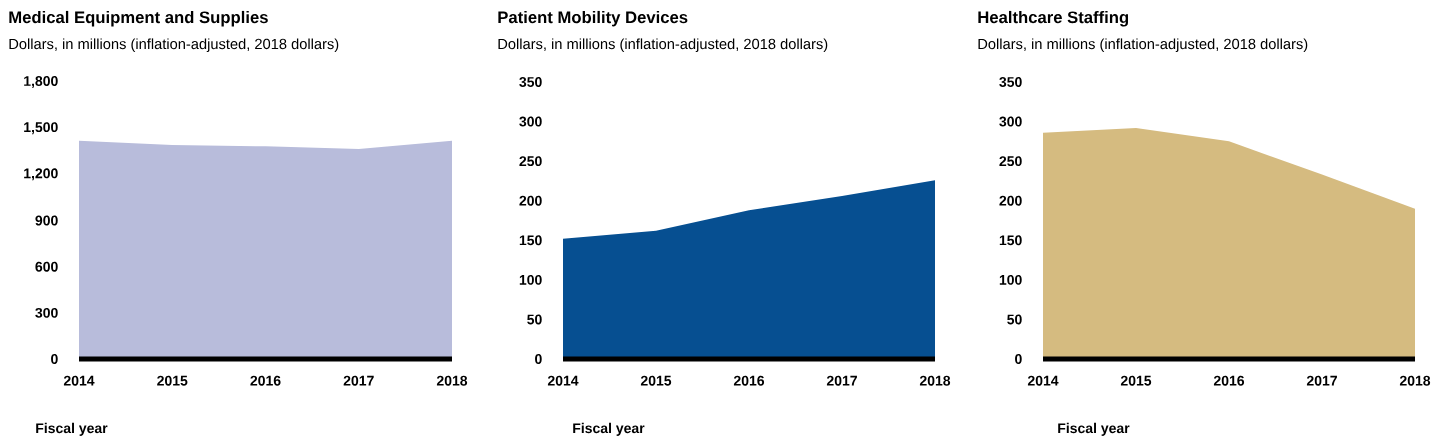  I want to click on y-tick-label: 1,200, so click(41, 174).